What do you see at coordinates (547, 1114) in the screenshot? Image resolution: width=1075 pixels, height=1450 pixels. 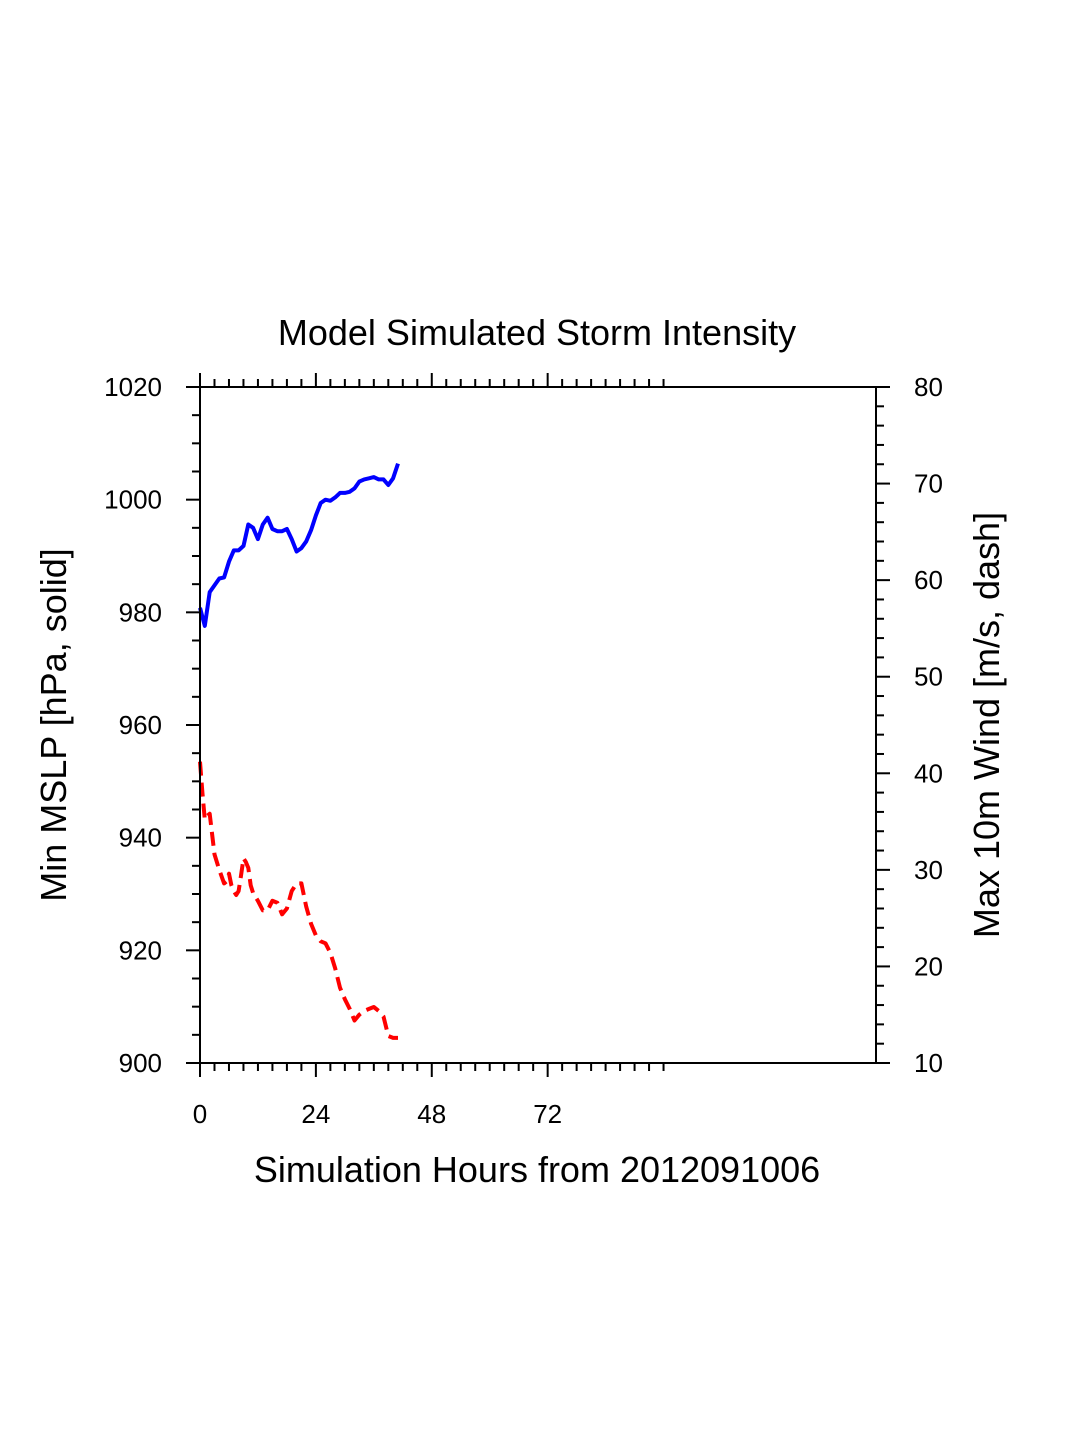 I see `x-tick-label: 72` at bounding box center [547, 1114].